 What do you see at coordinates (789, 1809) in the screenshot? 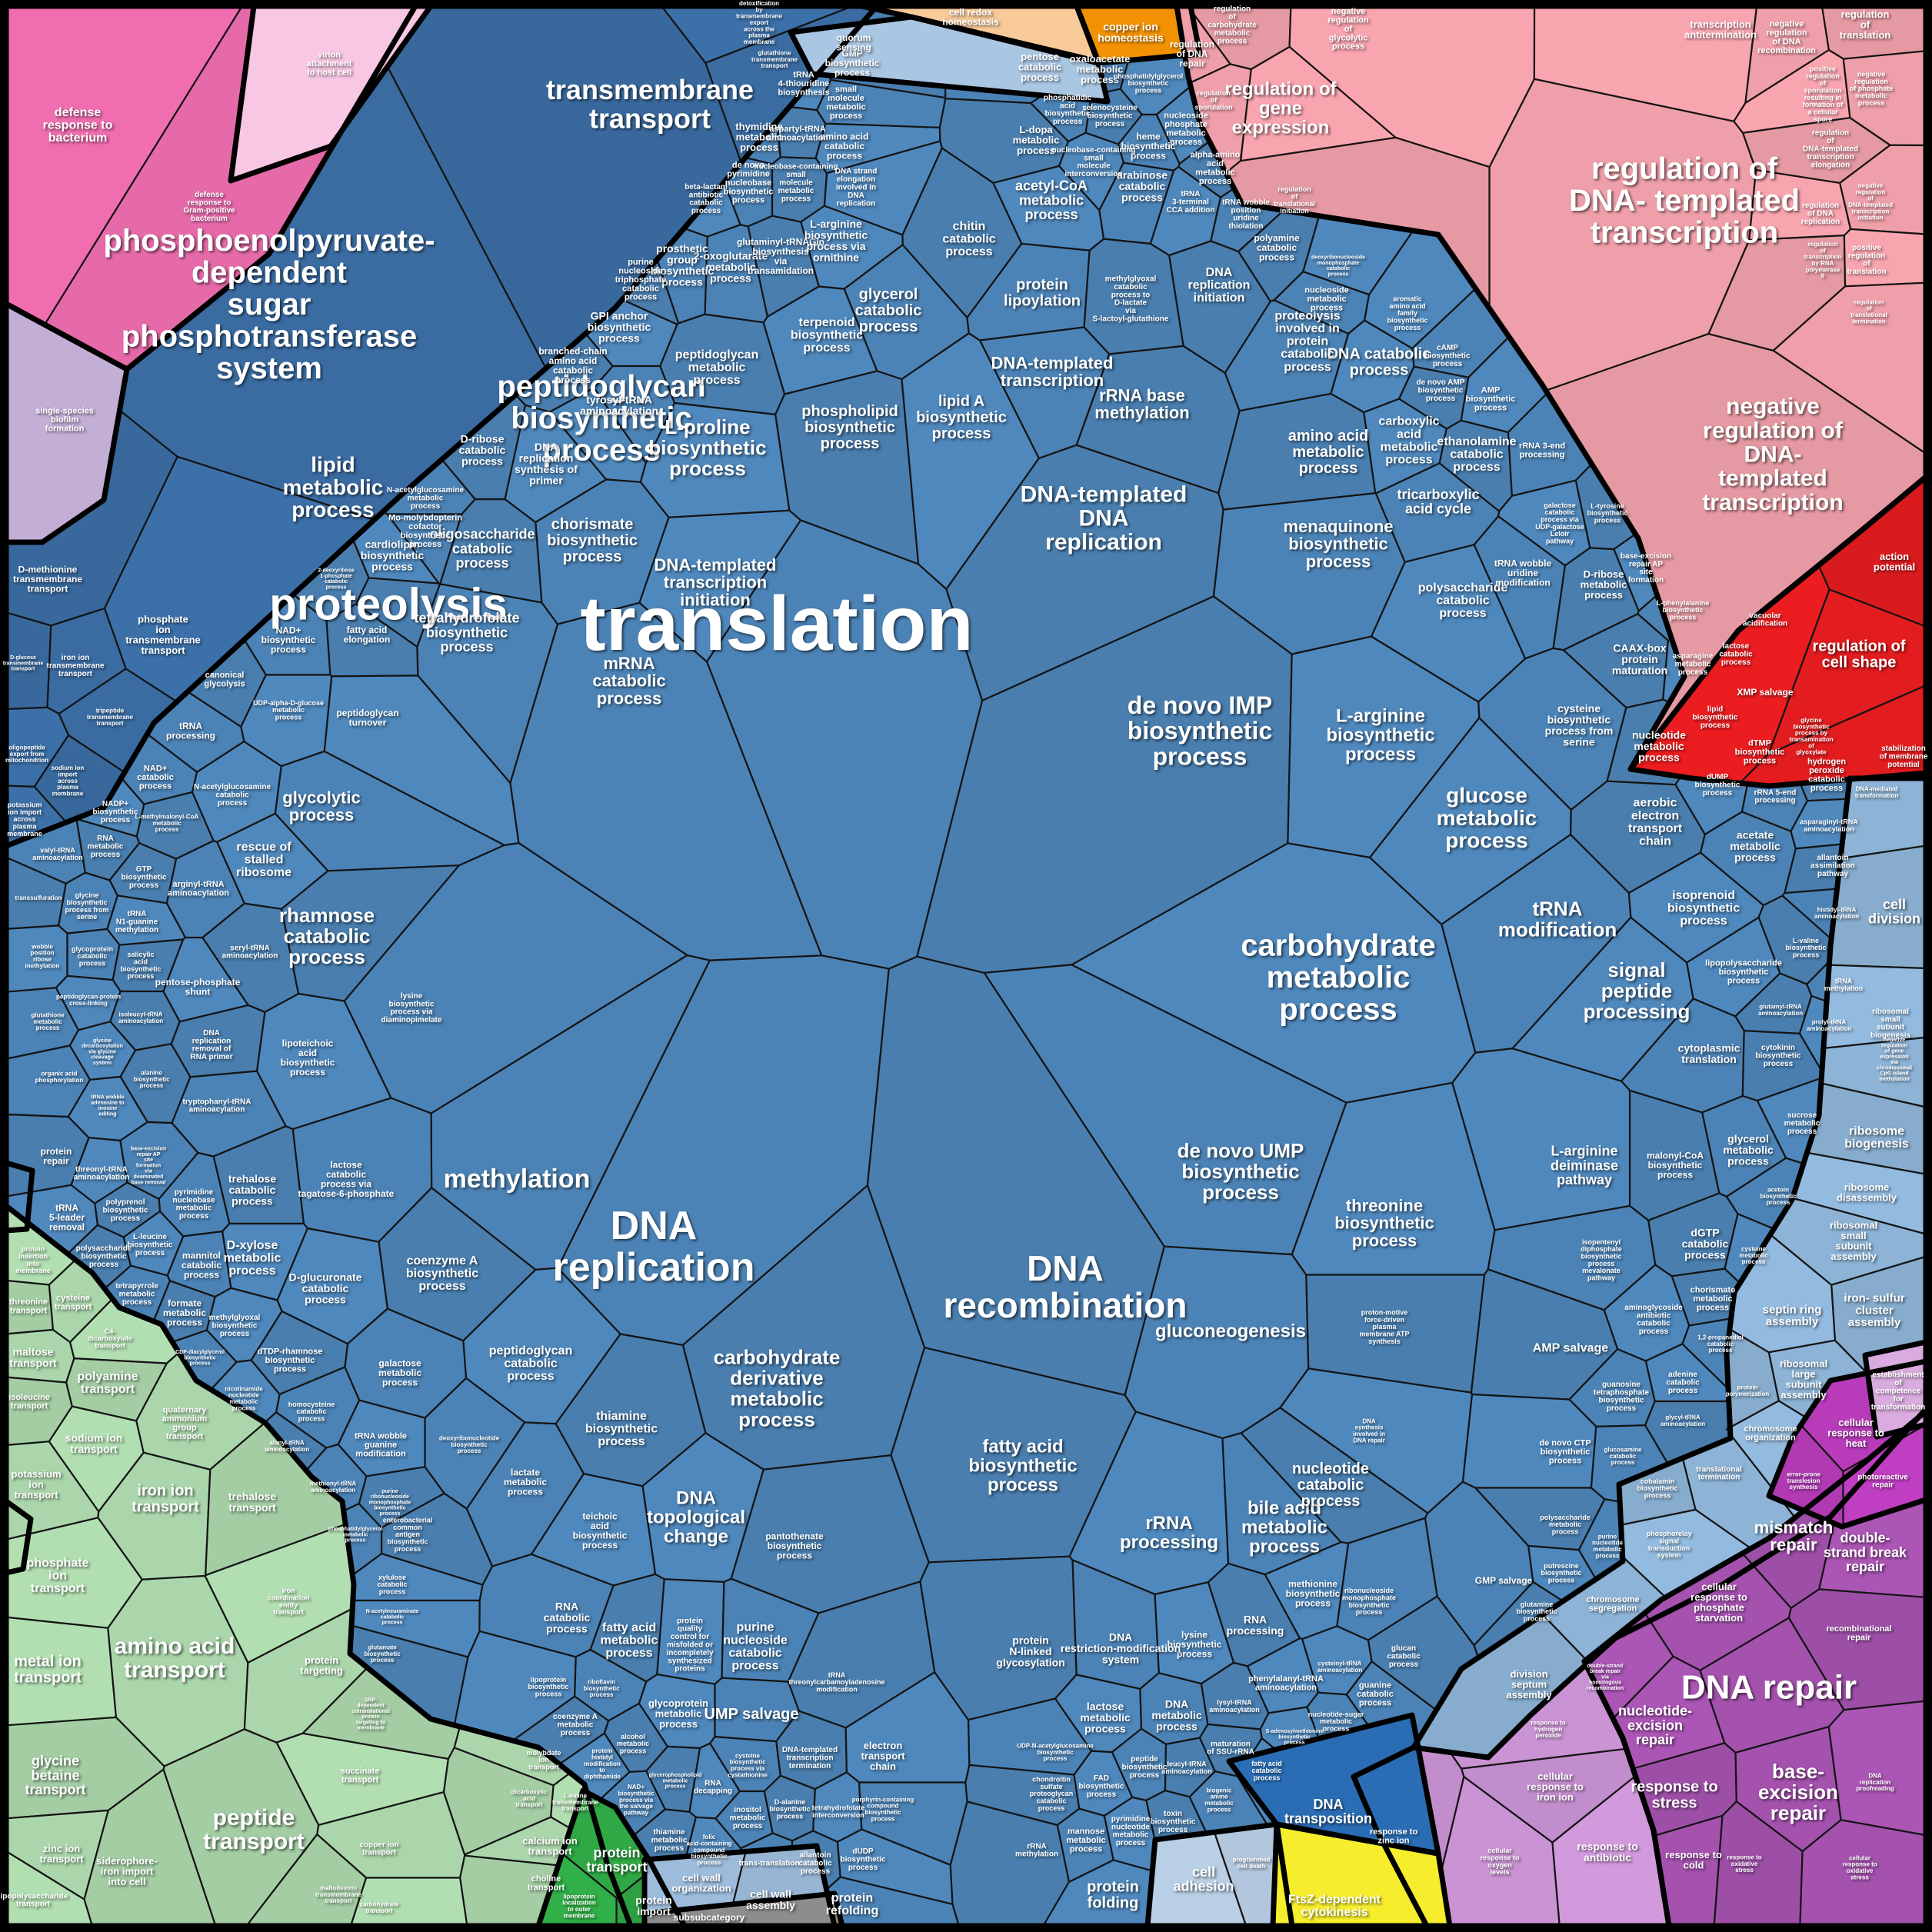
I see `cell-label: D-alanine biosynthetic process` at bounding box center [789, 1809].